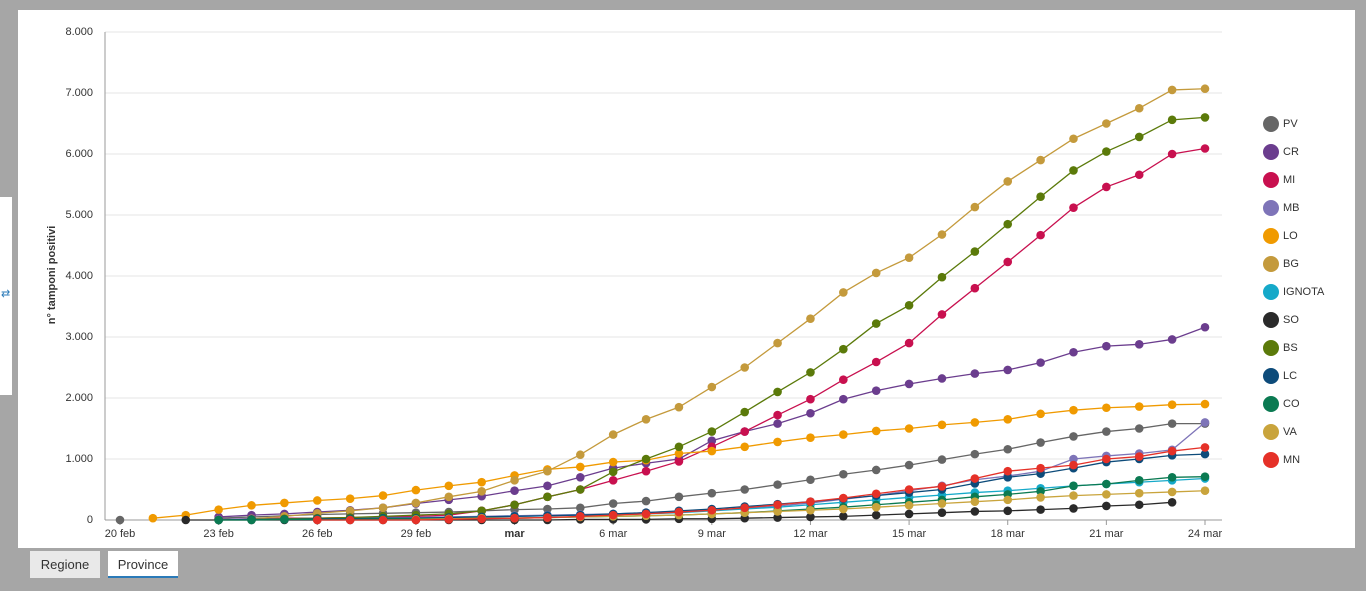  I want to click on legend-label: LO, so click(1290, 236).